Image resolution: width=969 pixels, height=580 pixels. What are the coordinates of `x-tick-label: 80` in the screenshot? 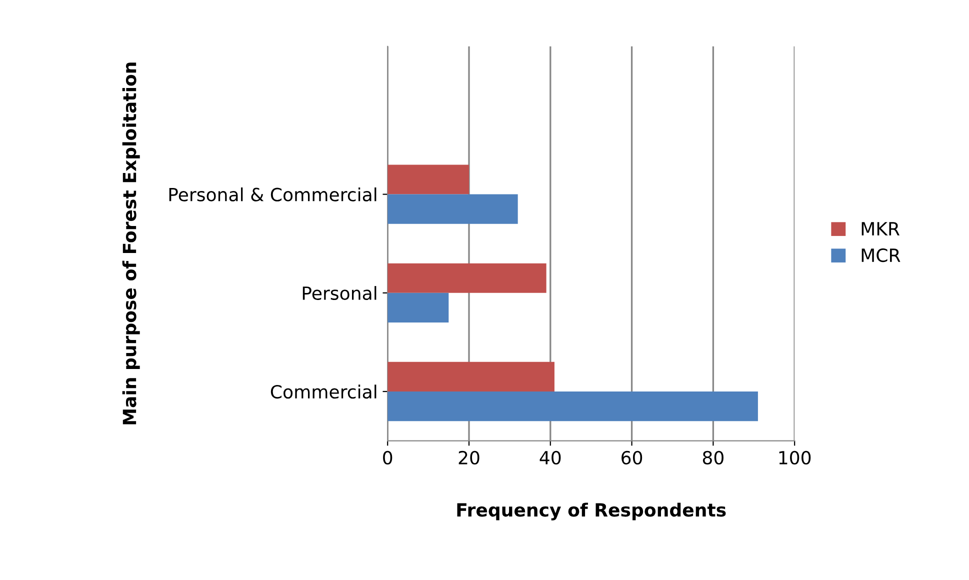 It's located at (713, 457).